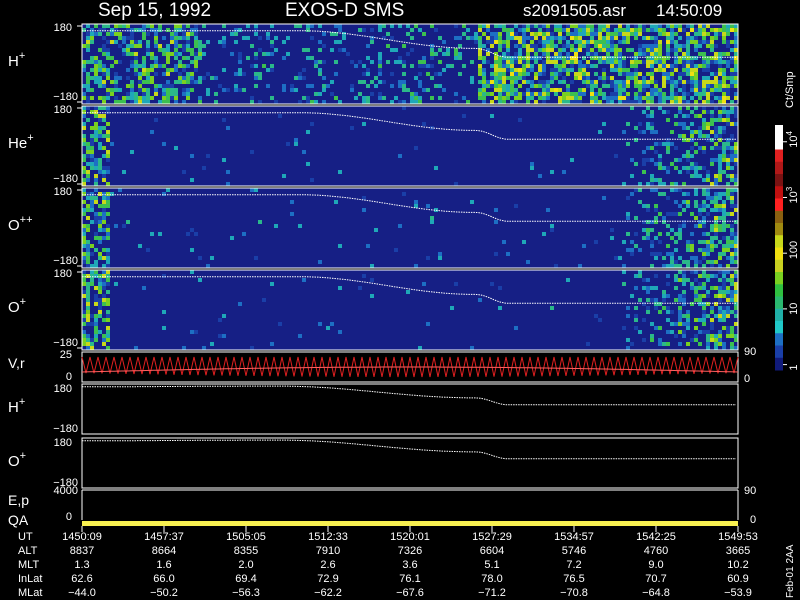  I want to click on ymax-label: 180, so click(63, 274).